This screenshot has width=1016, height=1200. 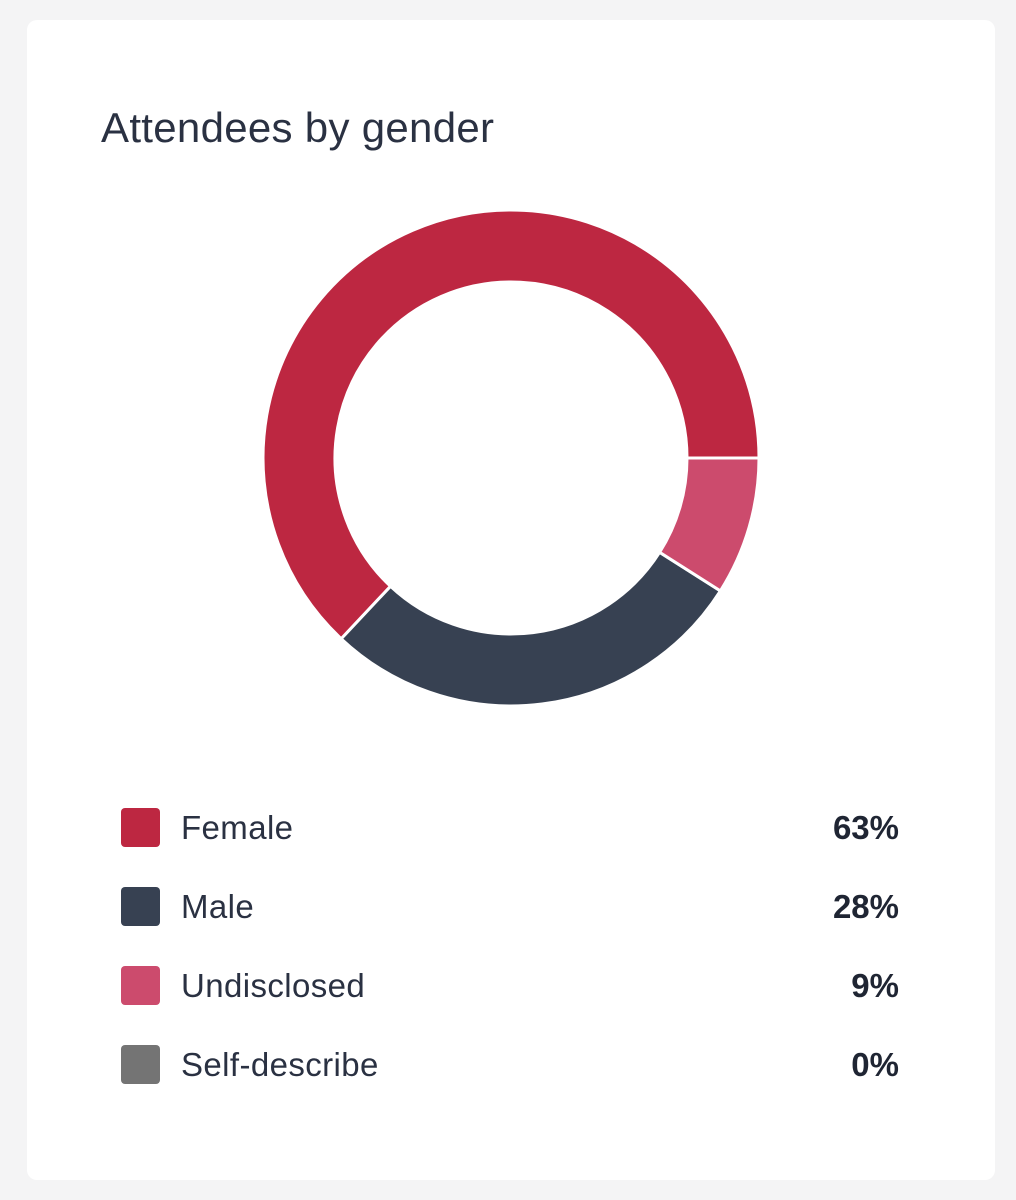 What do you see at coordinates (875, 985) in the screenshot?
I see `legend-value-undisclosed: 9%` at bounding box center [875, 985].